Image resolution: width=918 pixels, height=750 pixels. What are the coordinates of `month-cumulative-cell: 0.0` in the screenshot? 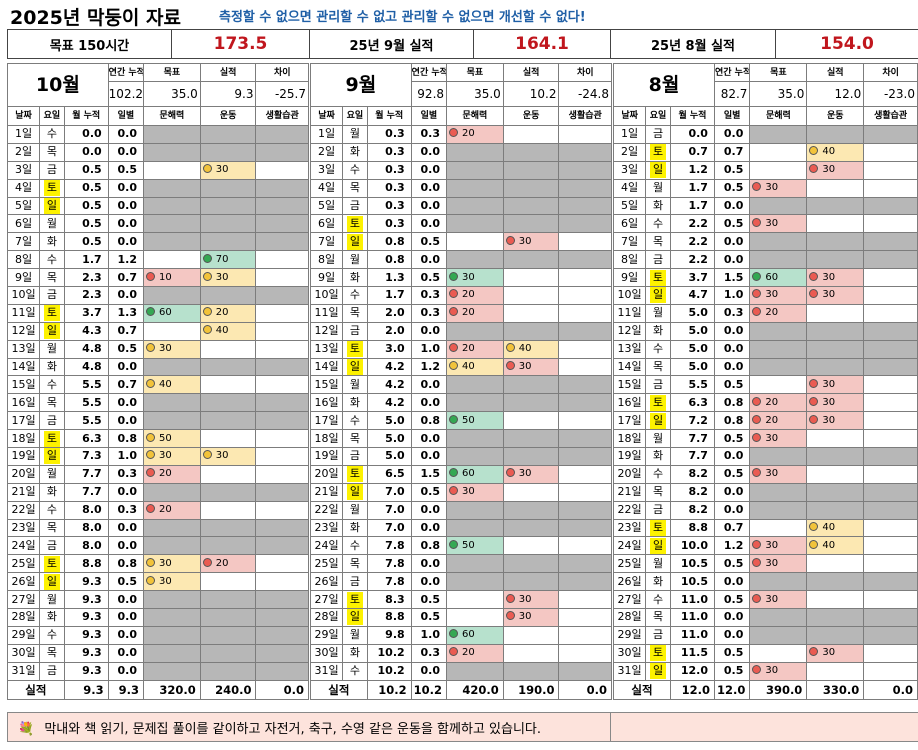 It's located at (692, 134).